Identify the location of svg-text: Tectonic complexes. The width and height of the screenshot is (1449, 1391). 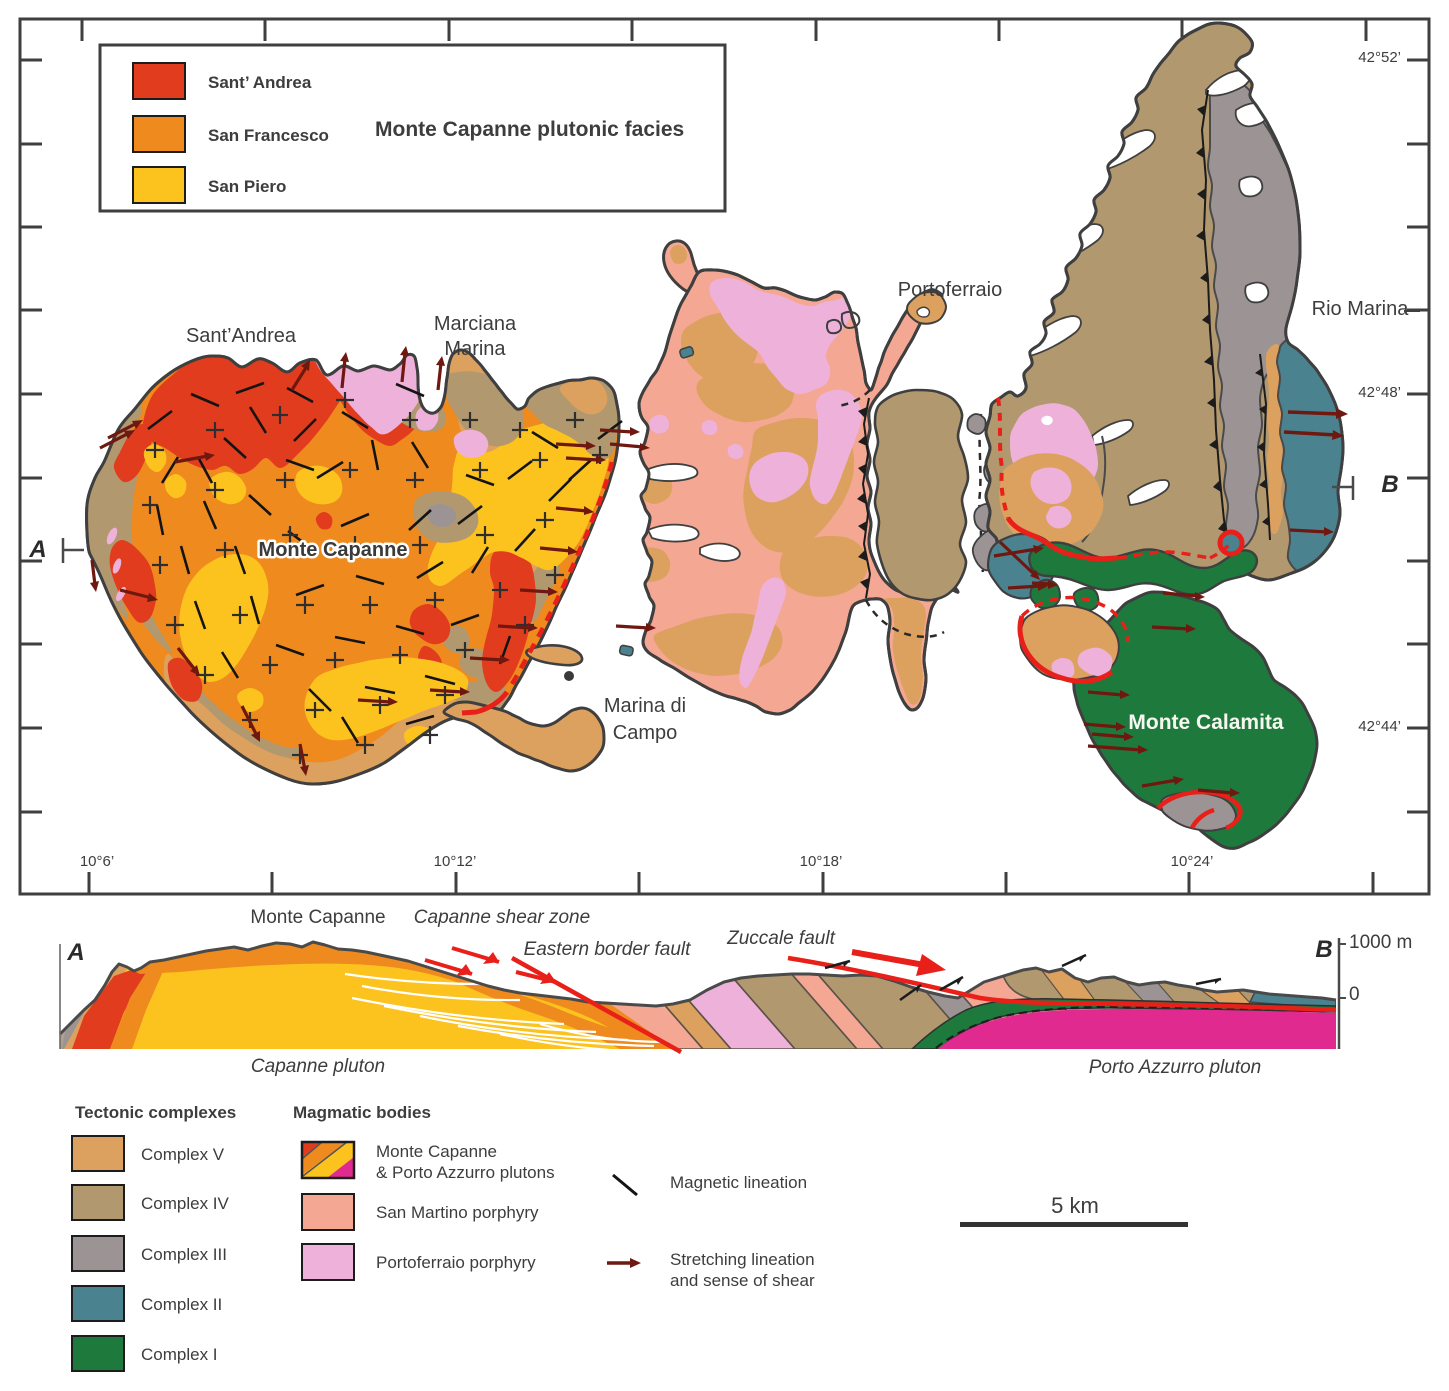
(155, 1112).